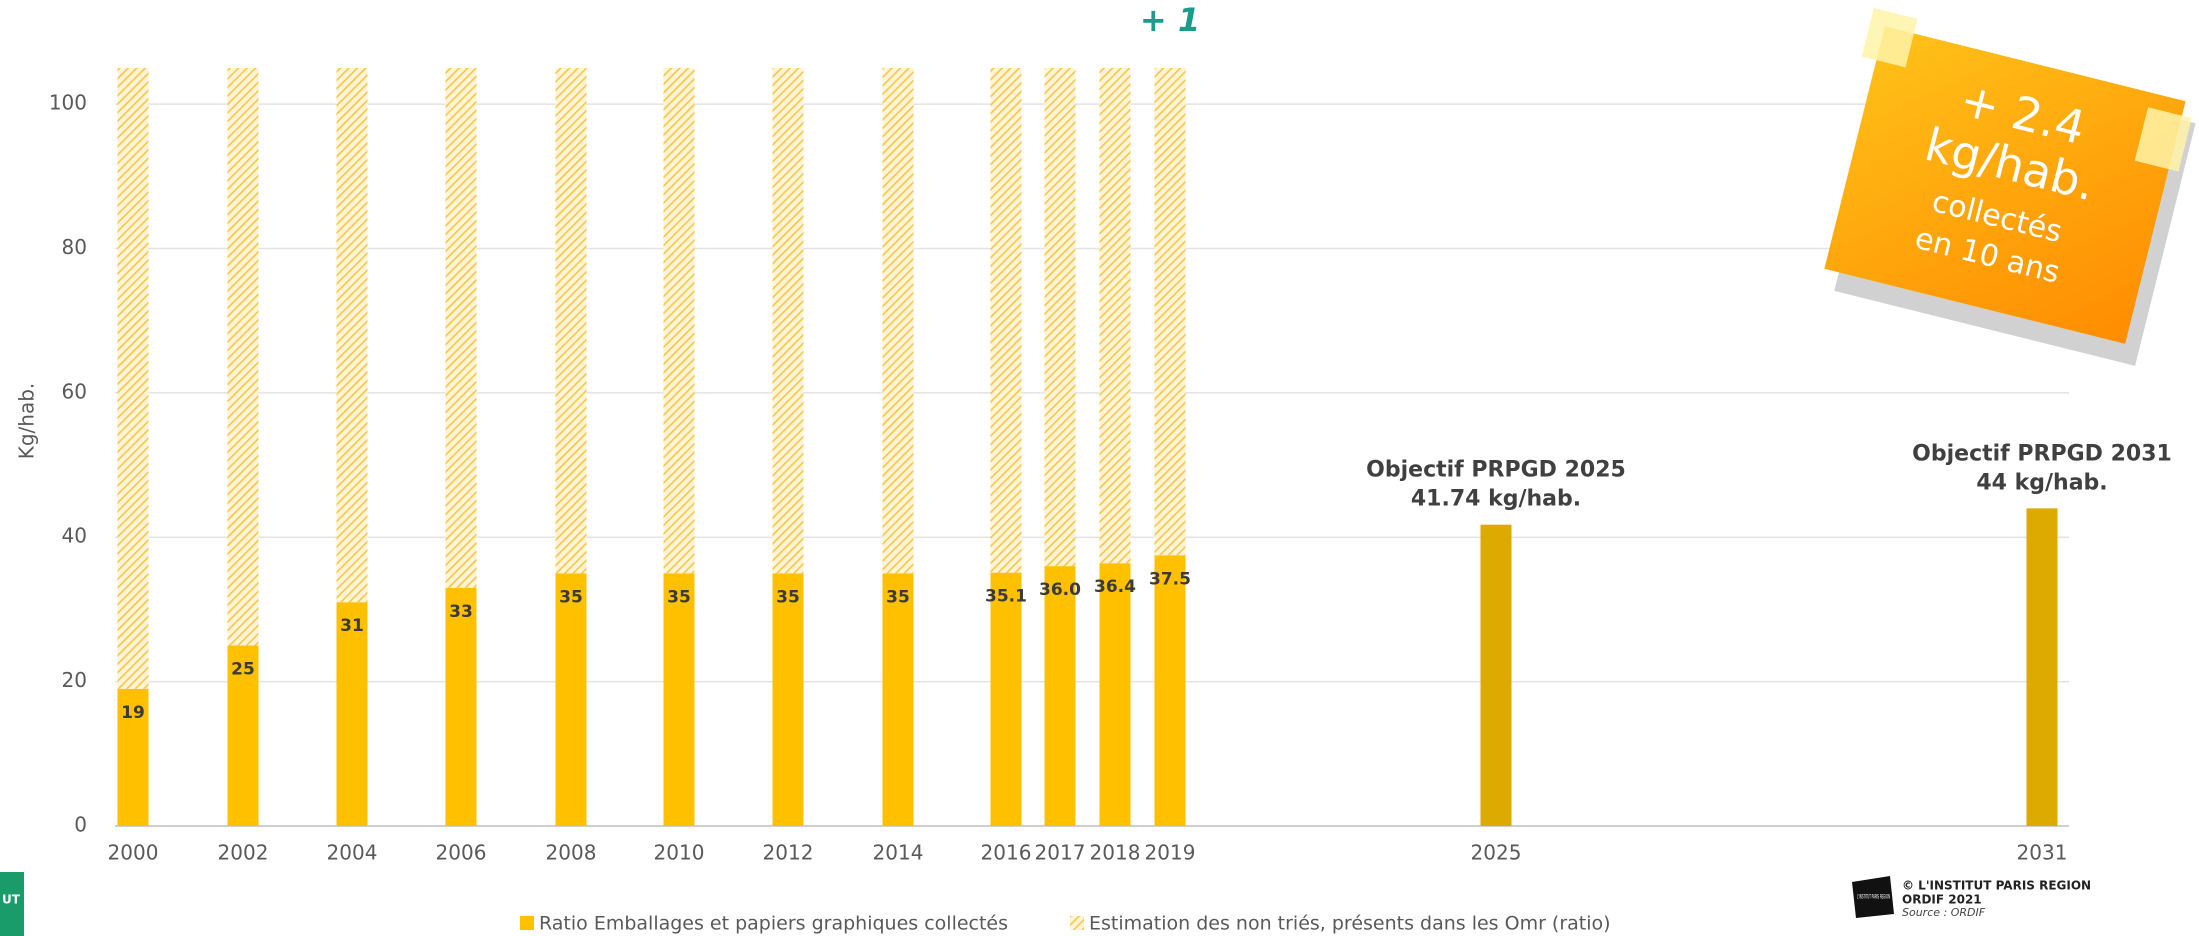 The height and width of the screenshot is (936, 2199). I want to click on data-label: 31, so click(352, 626).